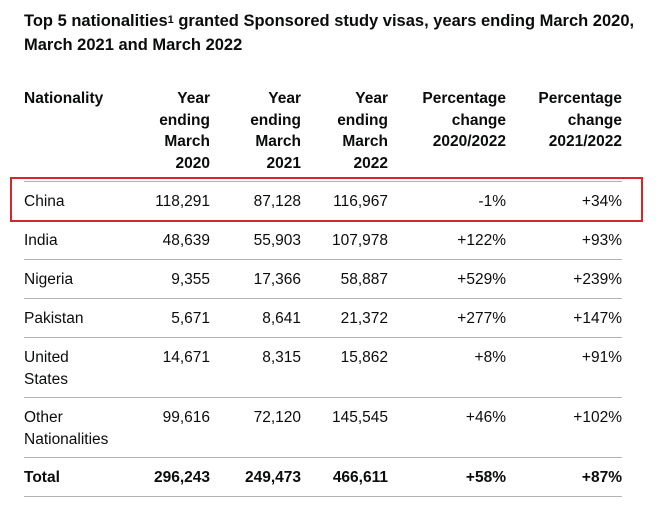 The height and width of the screenshot is (519, 660). I want to click on cell-2022: 21,372, so click(344, 318).